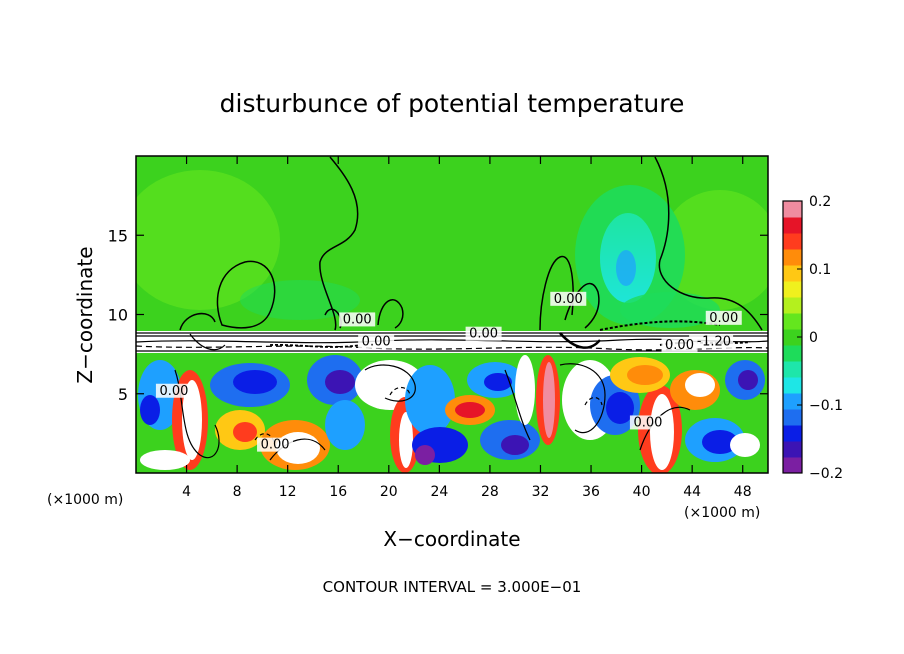 Image resolution: width=904 pixels, height=654 pixels. What do you see at coordinates (452, 103) in the screenshot?
I see `chart-title: disturbunce of potential temperature` at bounding box center [452, 103].